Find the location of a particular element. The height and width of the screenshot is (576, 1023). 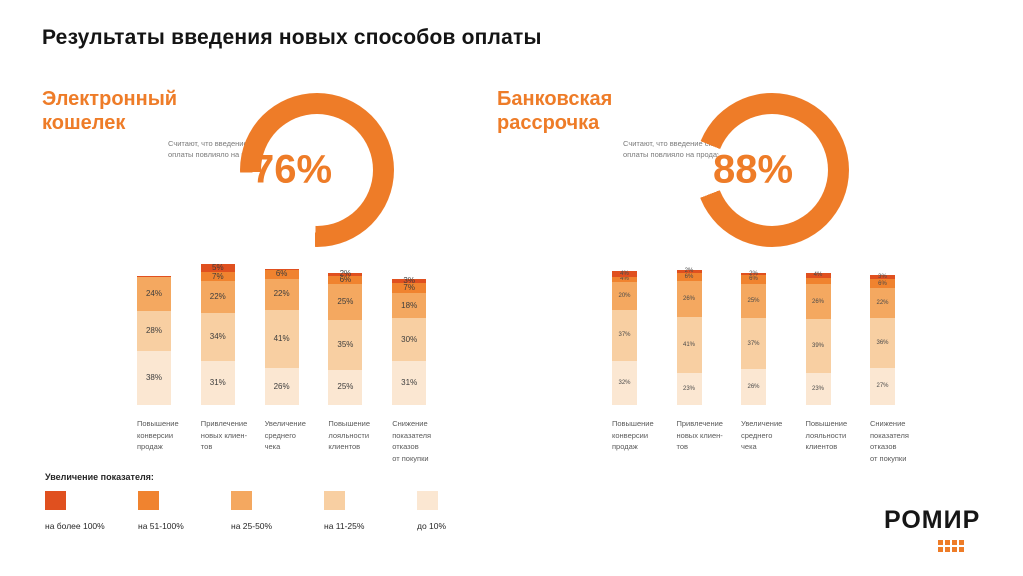

bar-segment: 18% is located at coordinates (409, 305).